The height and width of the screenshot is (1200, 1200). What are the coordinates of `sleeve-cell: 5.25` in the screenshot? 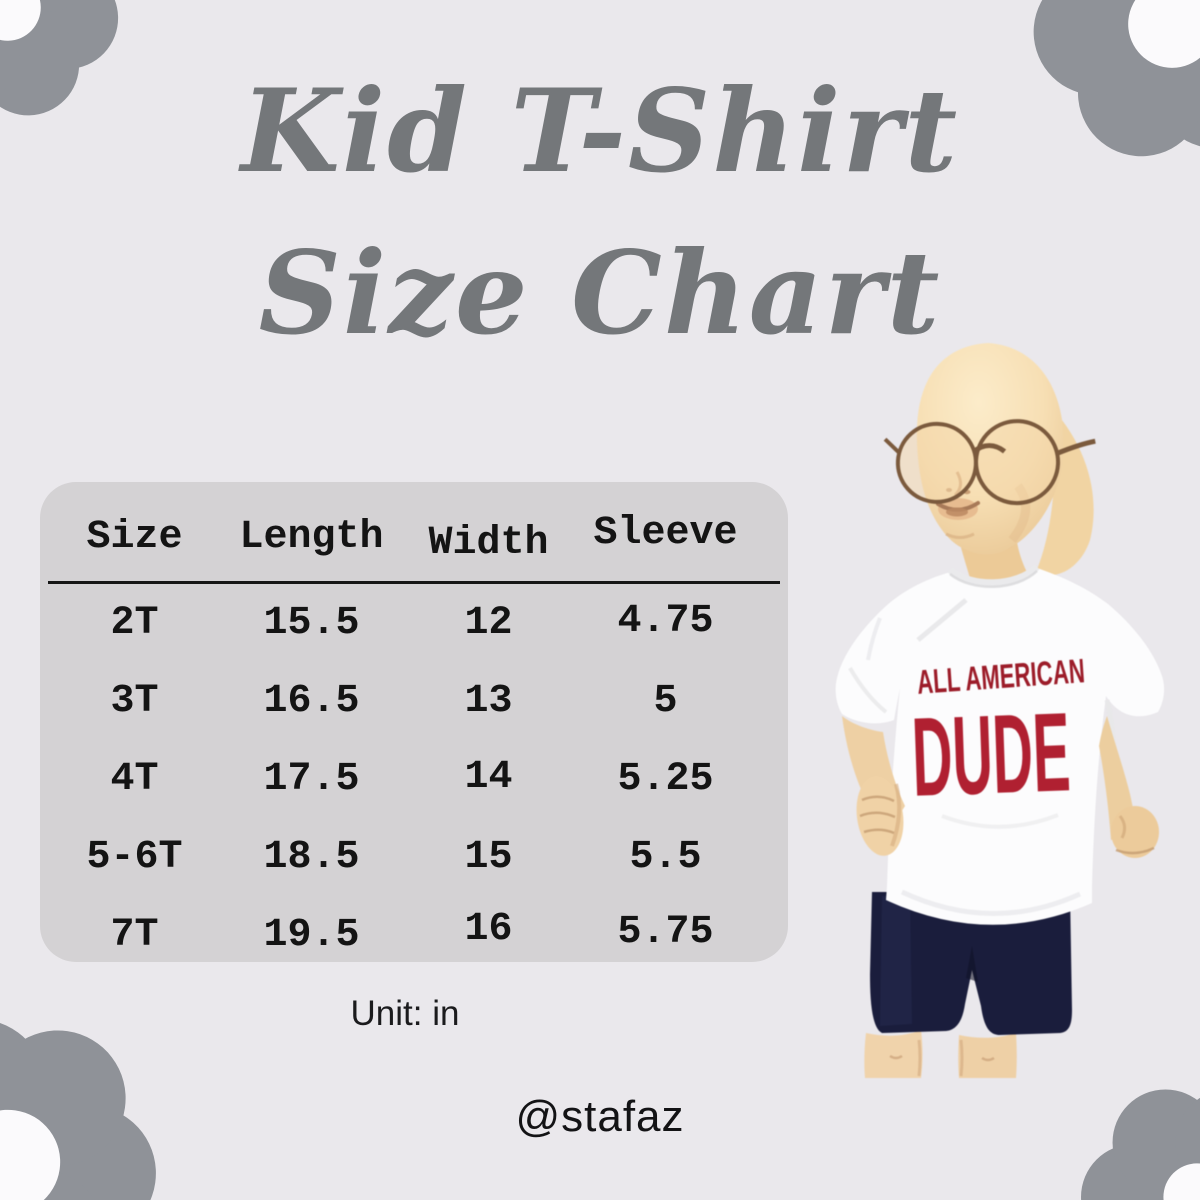 It's located at (665, 779).